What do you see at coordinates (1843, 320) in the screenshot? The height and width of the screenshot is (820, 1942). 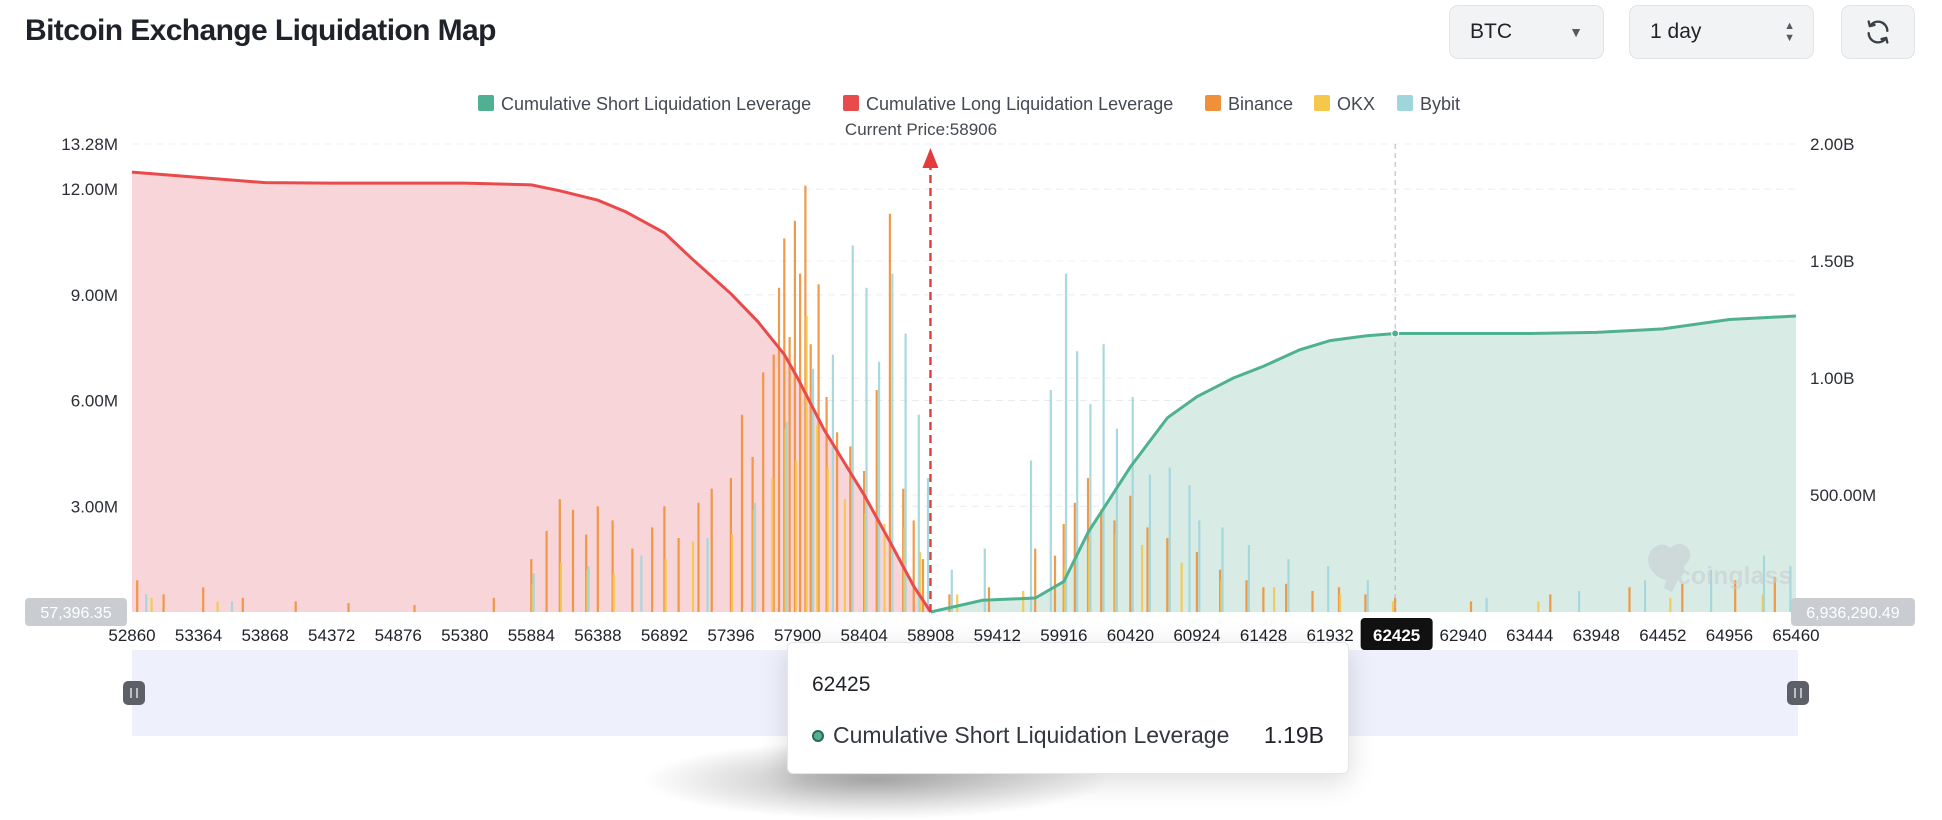 I see `right-y-axis: 500.00M 1.00B 1.50B 2.00B` at bounding box center [1843, 320].